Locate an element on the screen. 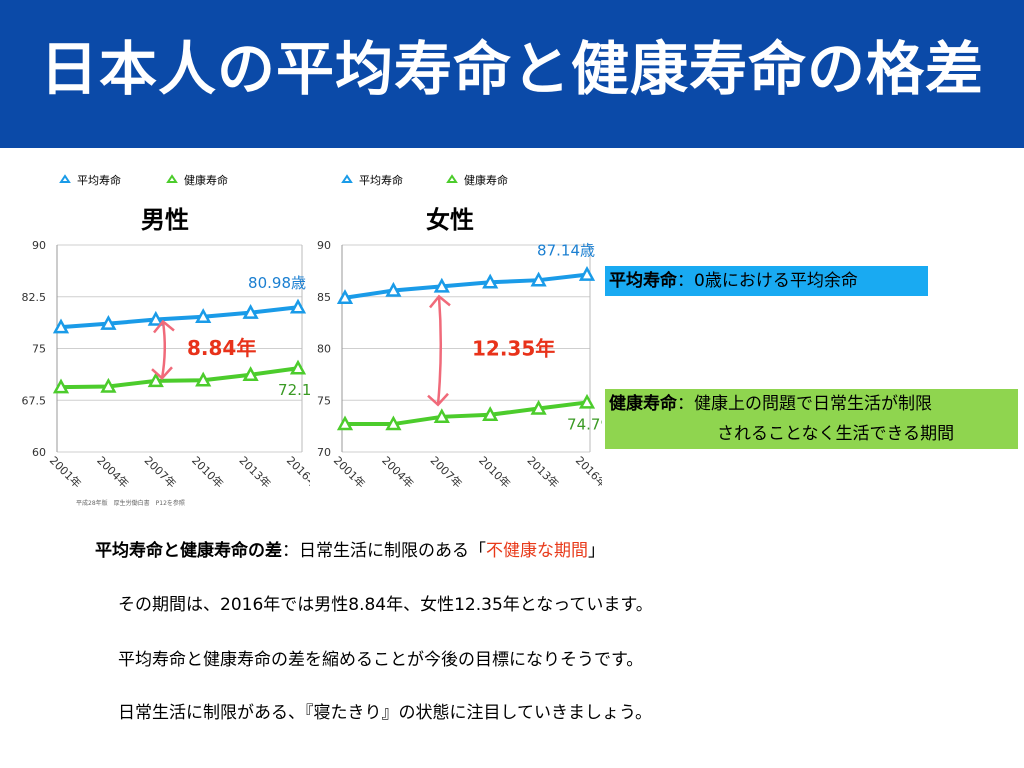  y-tick-label: 85 is located at coordinates (324, 297).